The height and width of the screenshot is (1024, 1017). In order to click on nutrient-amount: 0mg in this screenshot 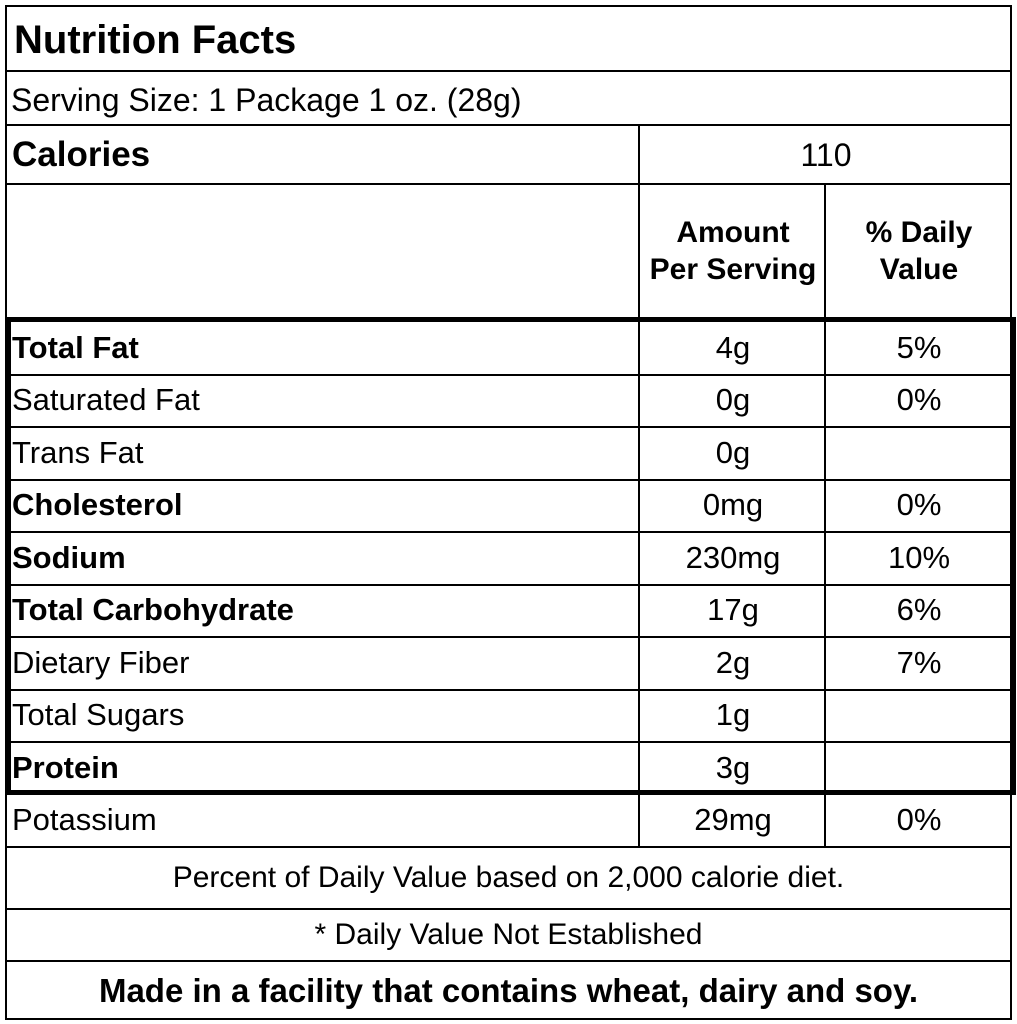, I will do `click(733, 505)`.